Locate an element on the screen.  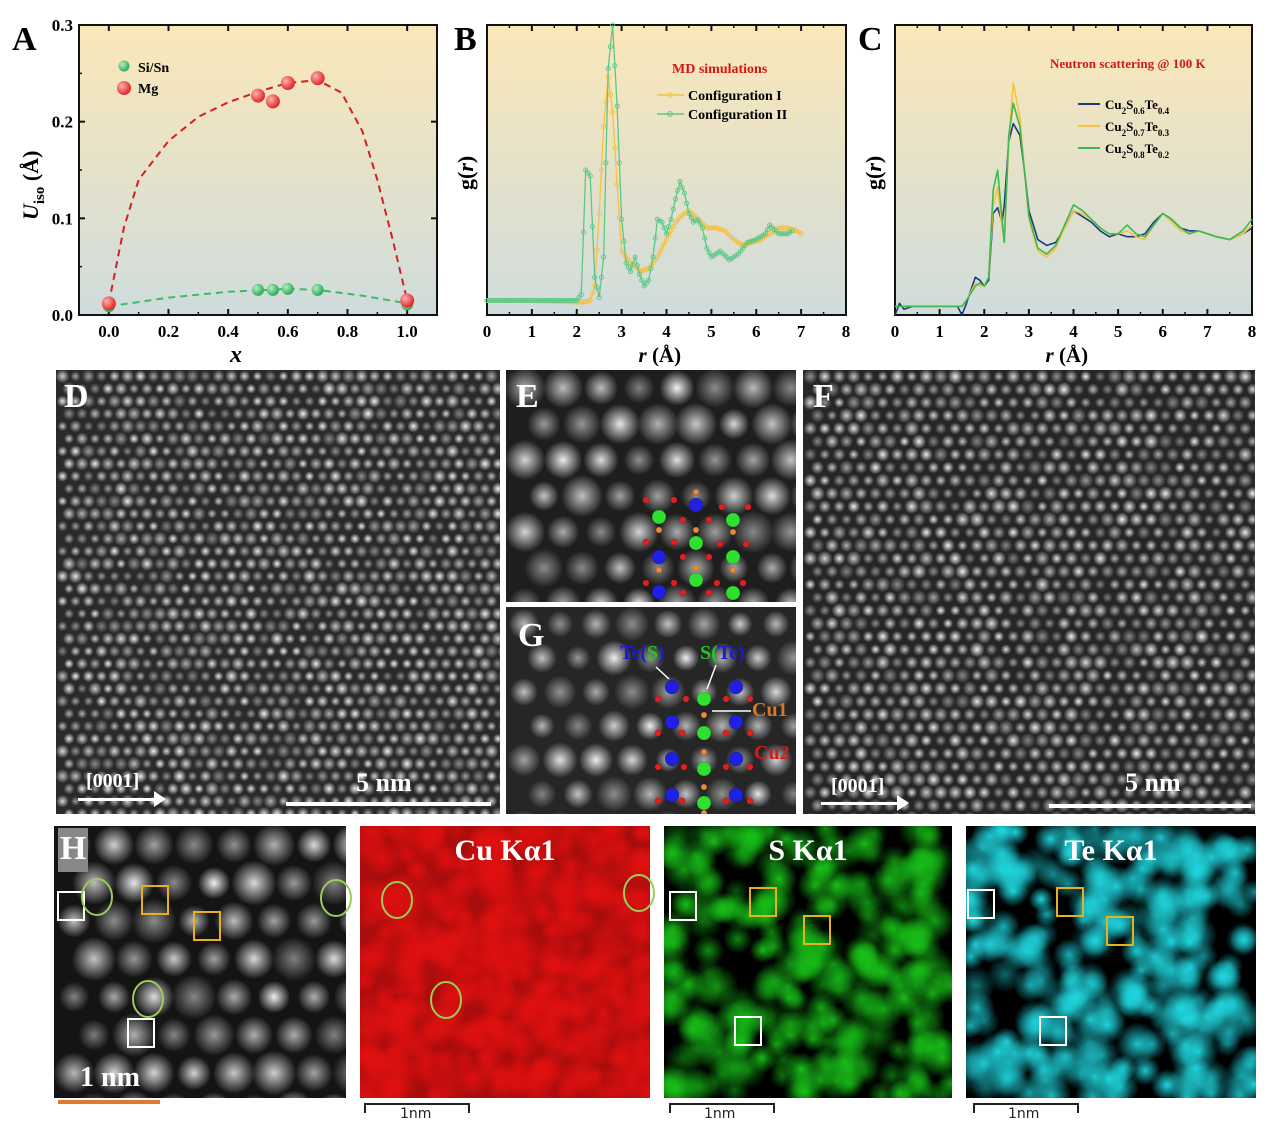
atom-cu2 is located at coordinates (709, 593).